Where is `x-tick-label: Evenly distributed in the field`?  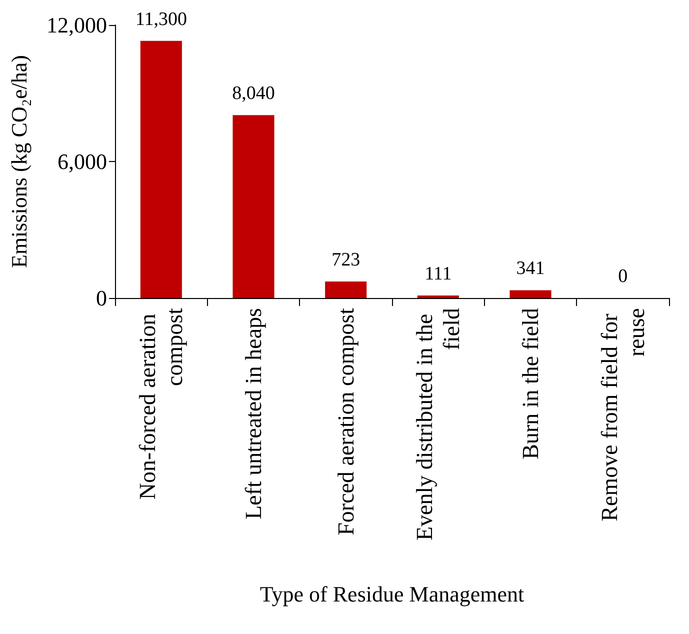
x-tick-label: Evenly distributed in the field is located at coordinates (438, 424).